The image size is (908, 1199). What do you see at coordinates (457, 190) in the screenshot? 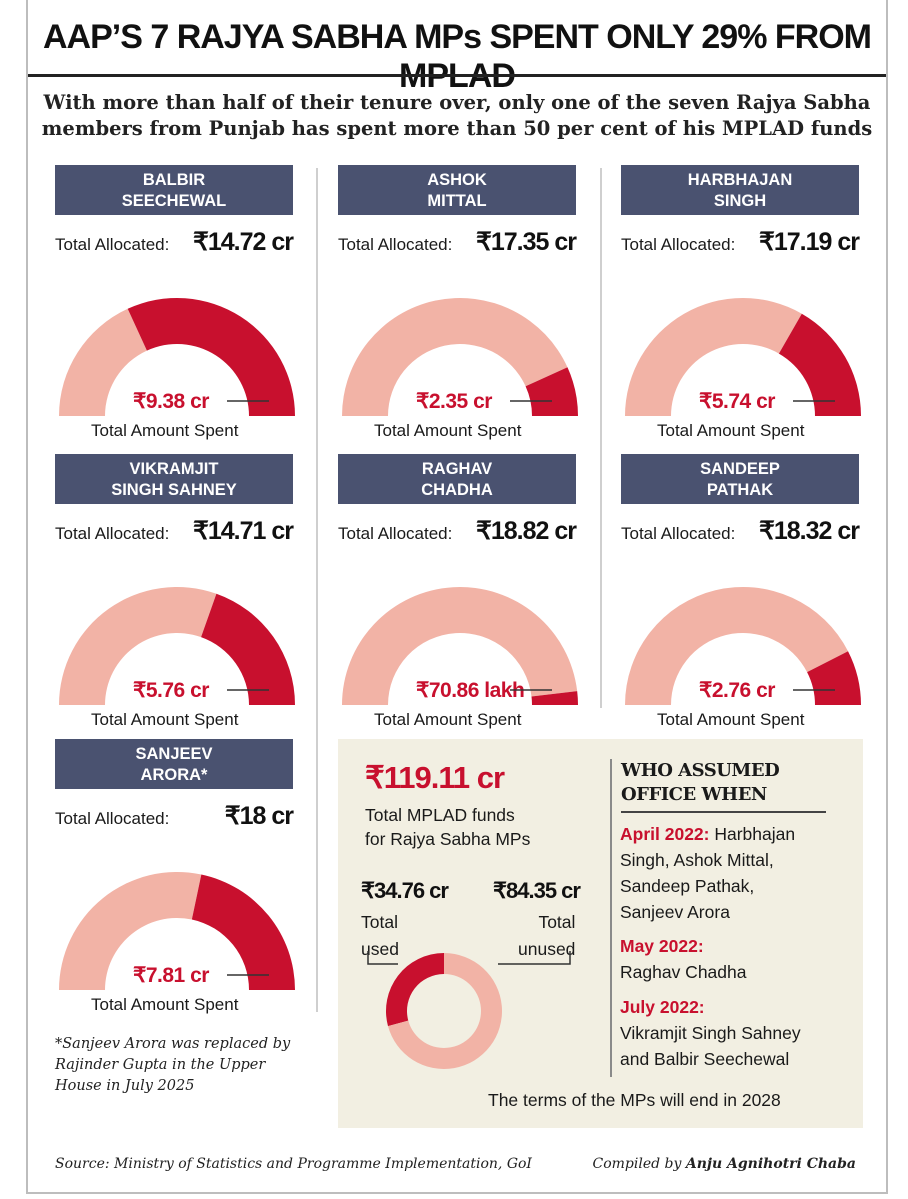
I see `mp-name: ASHOK MITTAL` at bounding box center [457, 190].